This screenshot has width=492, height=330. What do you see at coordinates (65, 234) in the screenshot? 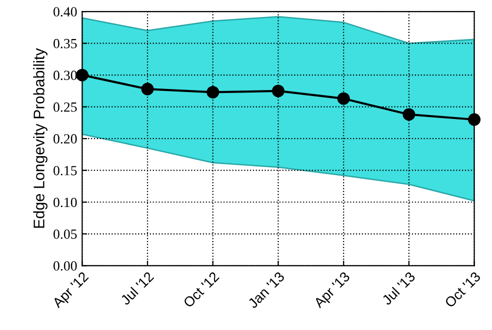
I see `y-tick-label: 0.05` at bounding box center [65, 234].